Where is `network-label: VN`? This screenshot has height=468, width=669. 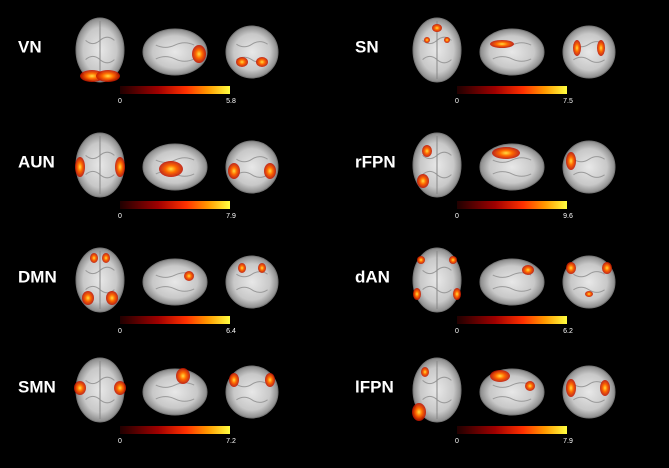 network-label: VN is located at coordinates (30, 46).